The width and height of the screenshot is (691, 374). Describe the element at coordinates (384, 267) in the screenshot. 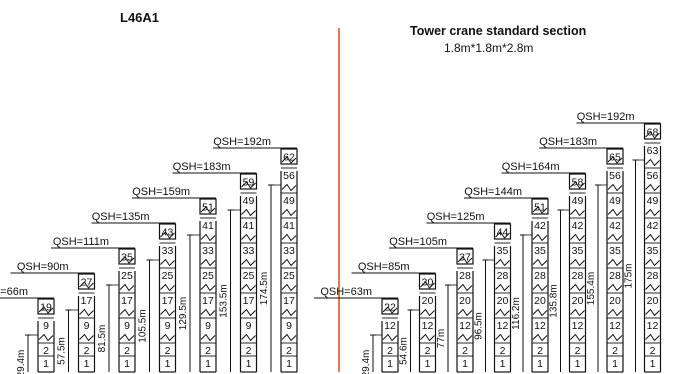

I see `qsh-label: QSH=85m` at that location.